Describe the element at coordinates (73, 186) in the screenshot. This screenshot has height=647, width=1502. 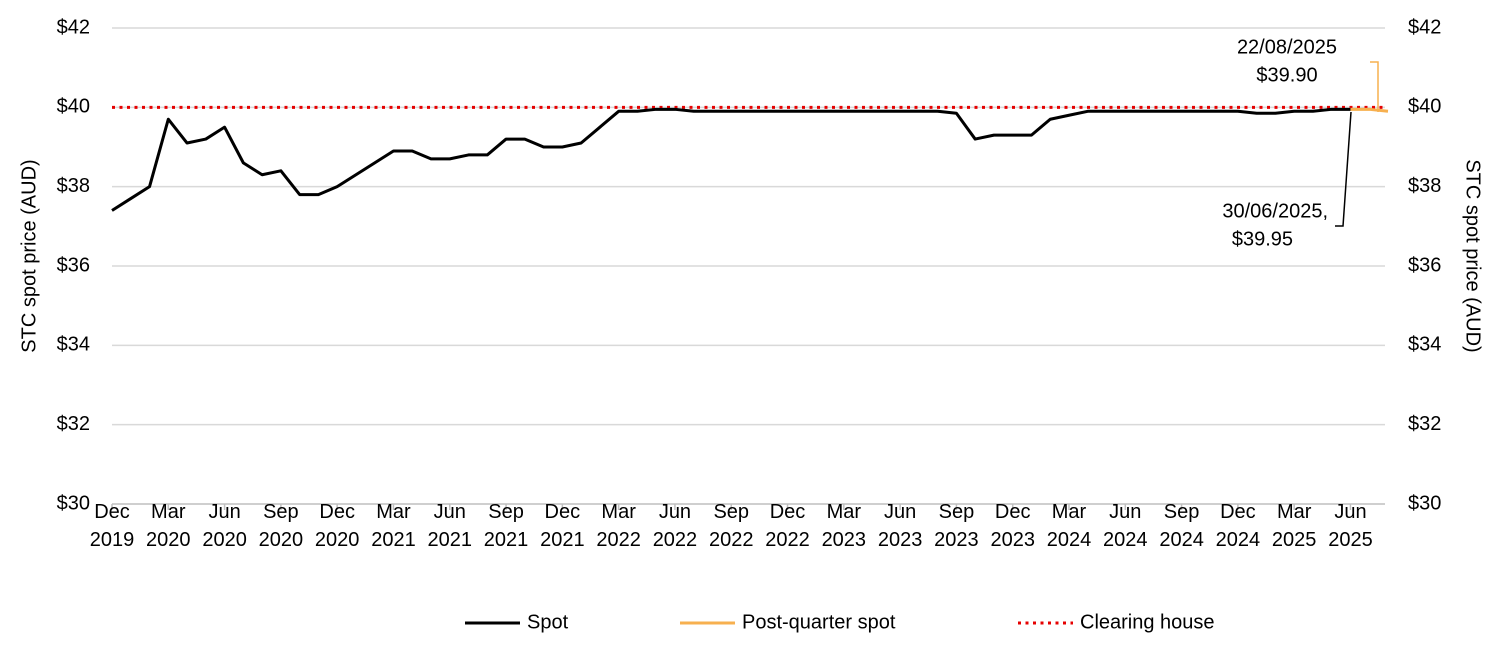
I see `y-tick-label: $38` at that location.